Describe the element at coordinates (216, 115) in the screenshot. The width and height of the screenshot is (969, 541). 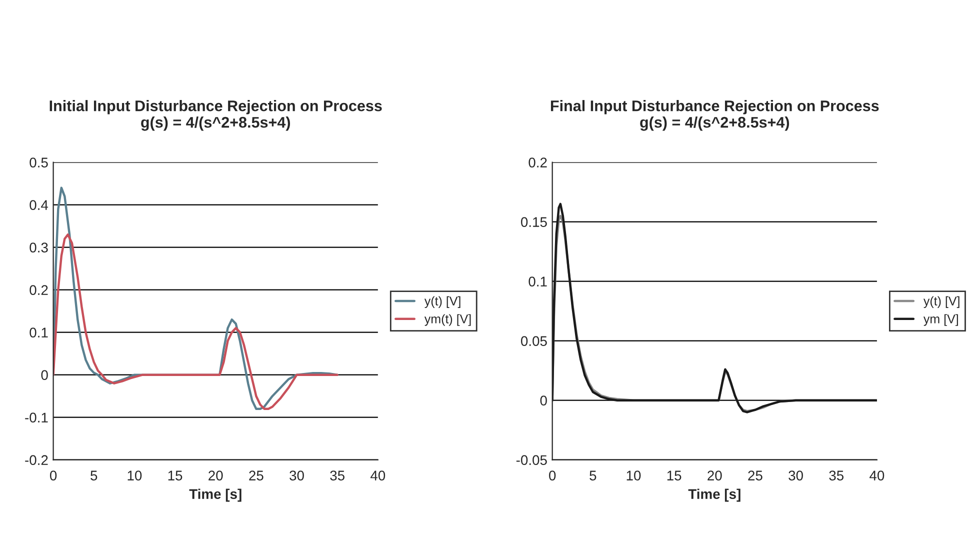
I see `chart-title: Initial Input Disturbance Rejection on Process g(s) = 4/(s^2+8.5s+4)` at that location.